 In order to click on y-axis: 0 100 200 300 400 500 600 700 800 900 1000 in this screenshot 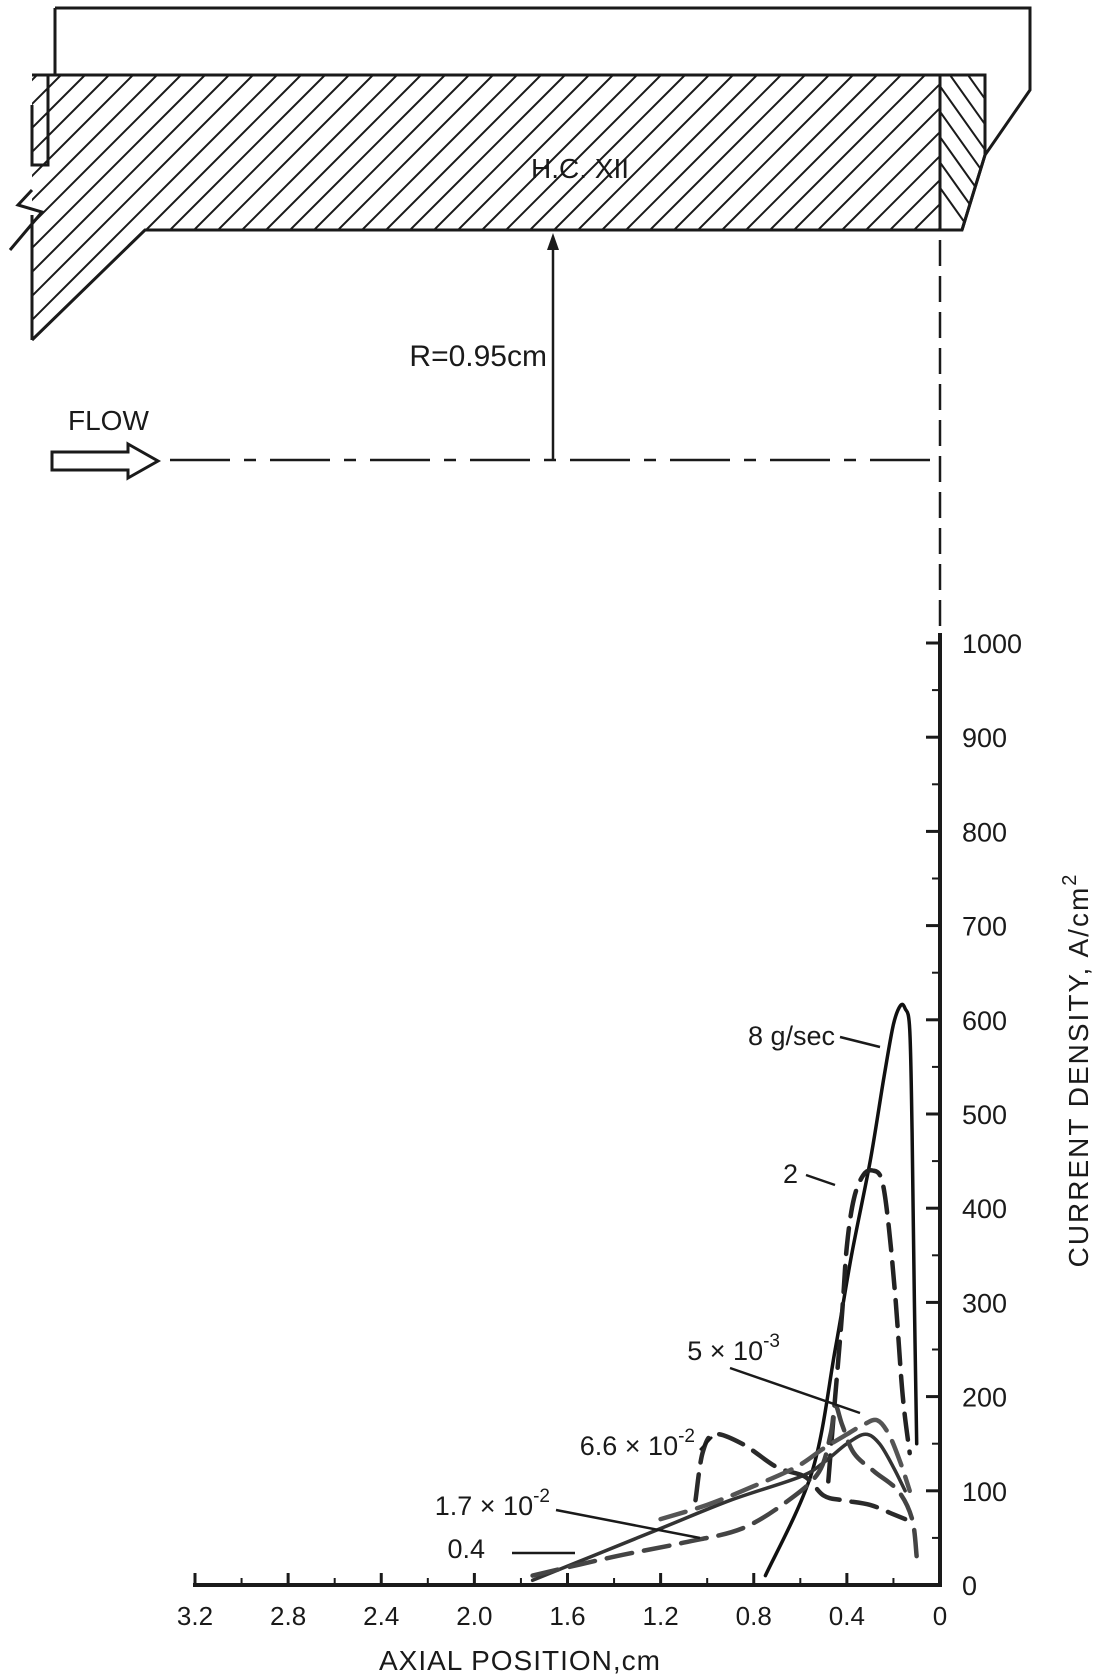, I will do `click(974, 1115)`.